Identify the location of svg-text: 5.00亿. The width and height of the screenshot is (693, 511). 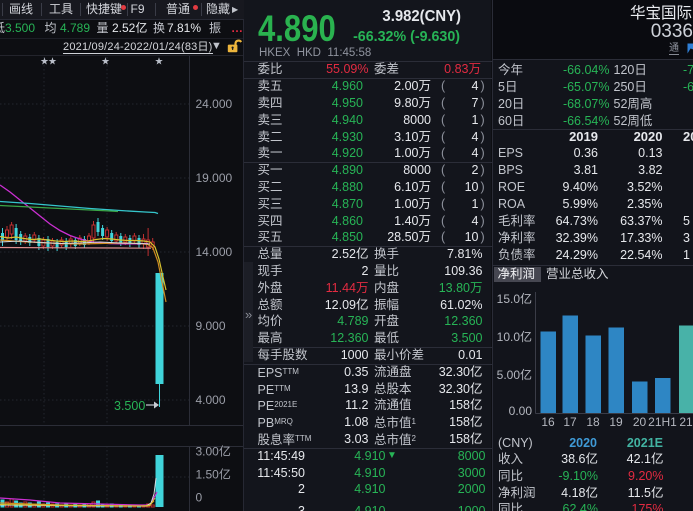
(514, 374).